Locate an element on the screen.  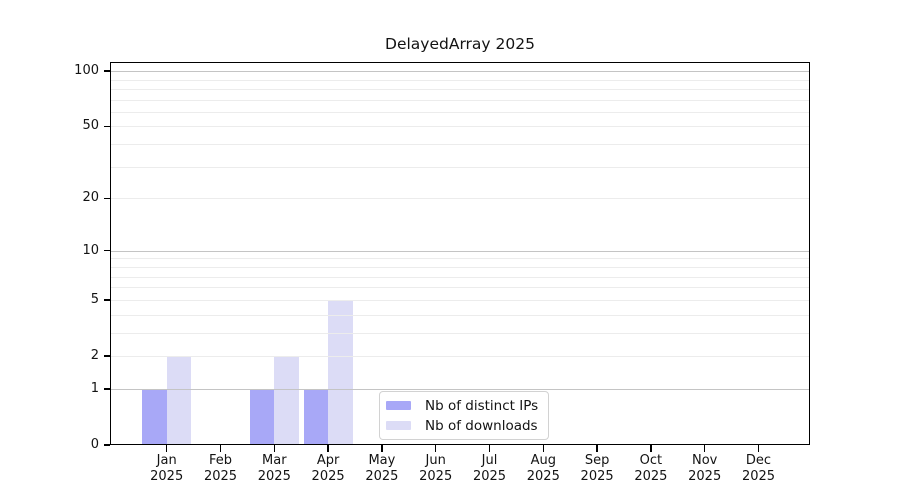
x-tick-label: Feb 2025 is located at coordinates (220, 468).